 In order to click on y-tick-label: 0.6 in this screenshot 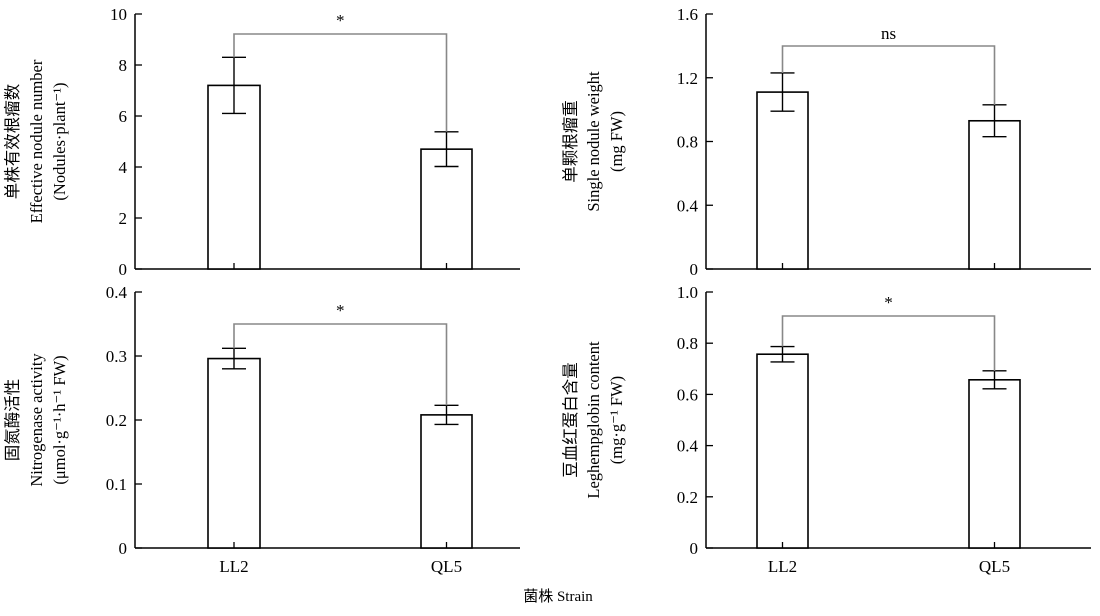, I will do `click(687, 394)`.